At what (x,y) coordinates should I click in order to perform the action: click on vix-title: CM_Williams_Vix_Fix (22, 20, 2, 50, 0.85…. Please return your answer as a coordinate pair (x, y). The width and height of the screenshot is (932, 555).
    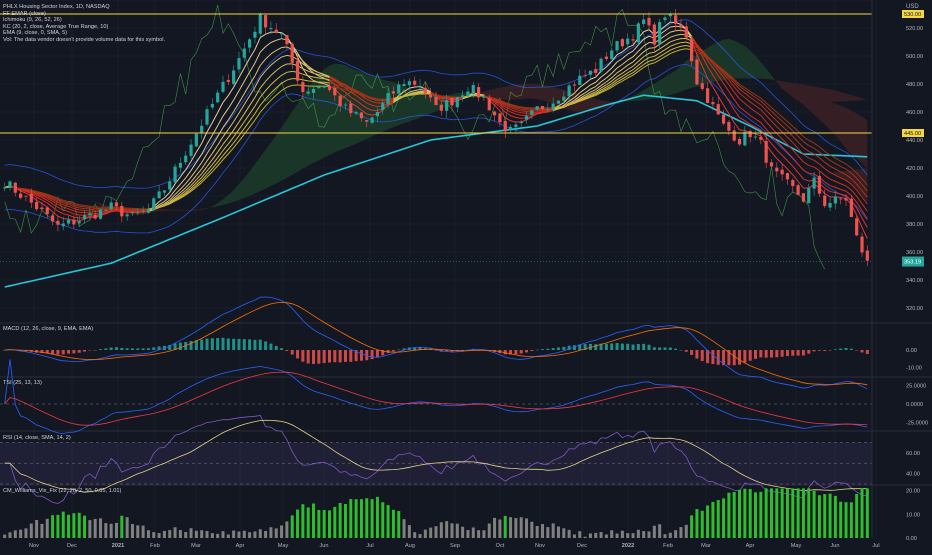
    Looking at the image, I should click on (62, 491).